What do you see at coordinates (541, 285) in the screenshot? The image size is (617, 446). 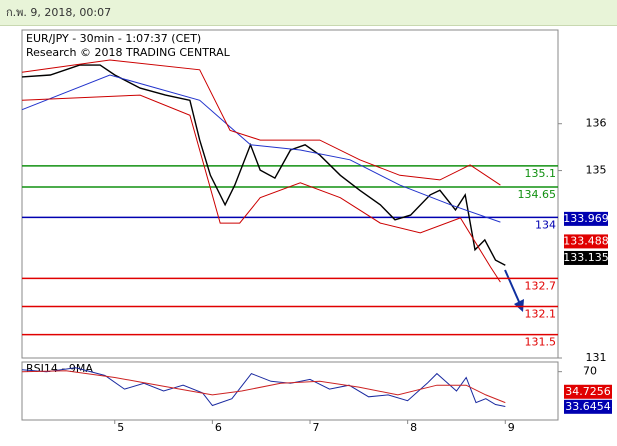 I see `level-label: 132.7` at bounding box center [541, 285].